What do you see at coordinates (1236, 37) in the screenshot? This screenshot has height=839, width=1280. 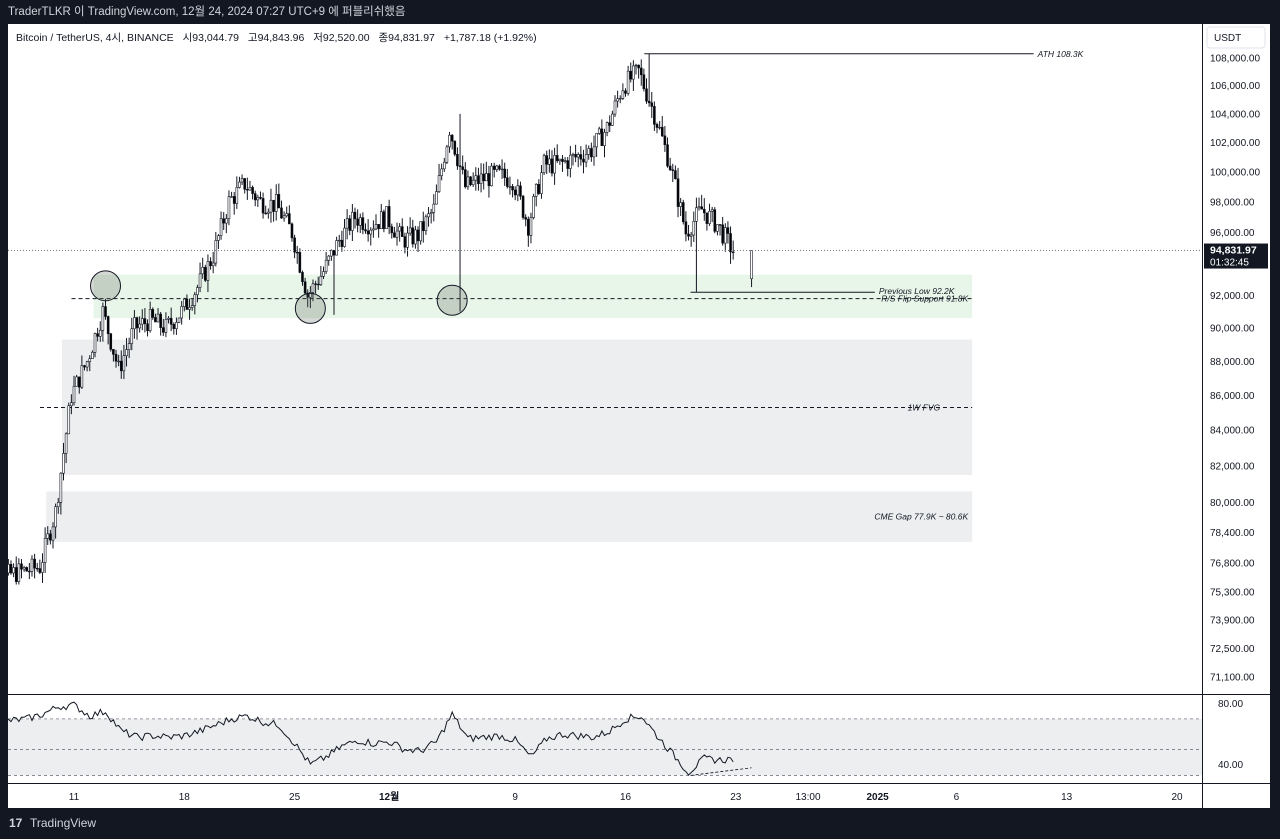 I see `currency-button` at bounding box center [1236, 37].